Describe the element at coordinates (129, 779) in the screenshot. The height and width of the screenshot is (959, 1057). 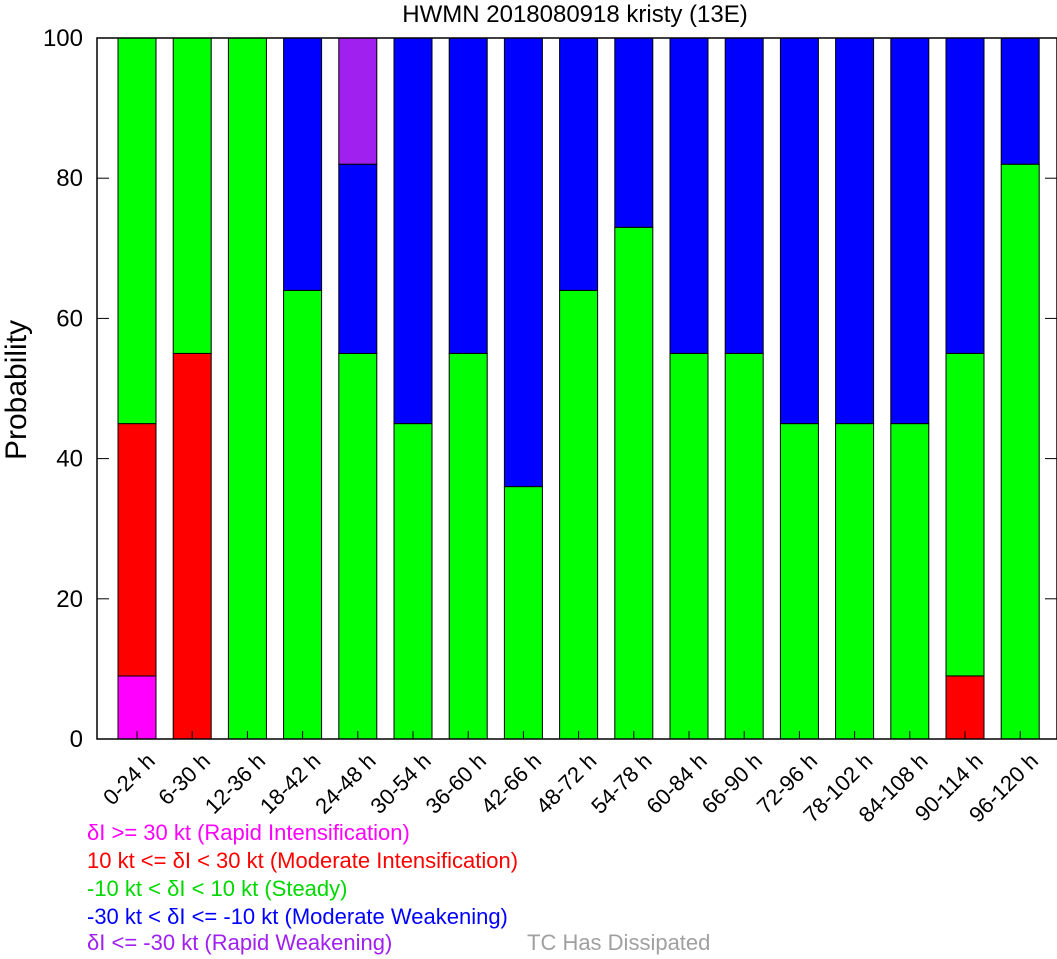
I see `x-tick-label: 0-24 h` at that location.